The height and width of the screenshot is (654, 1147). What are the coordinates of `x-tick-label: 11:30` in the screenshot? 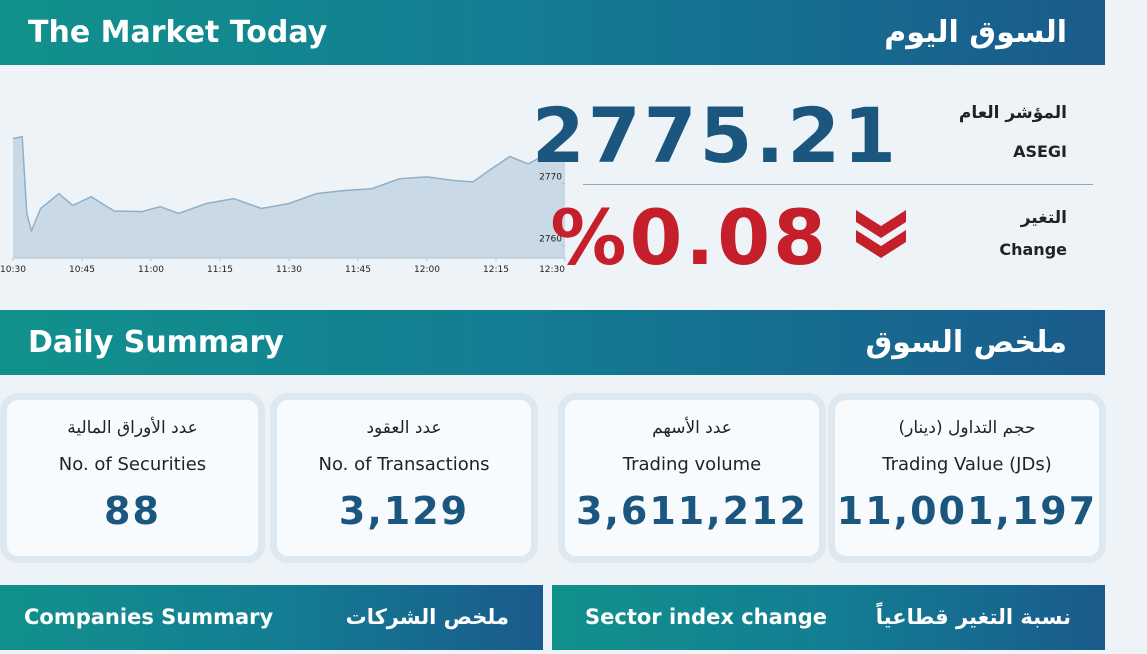 It's located at (289, 270).